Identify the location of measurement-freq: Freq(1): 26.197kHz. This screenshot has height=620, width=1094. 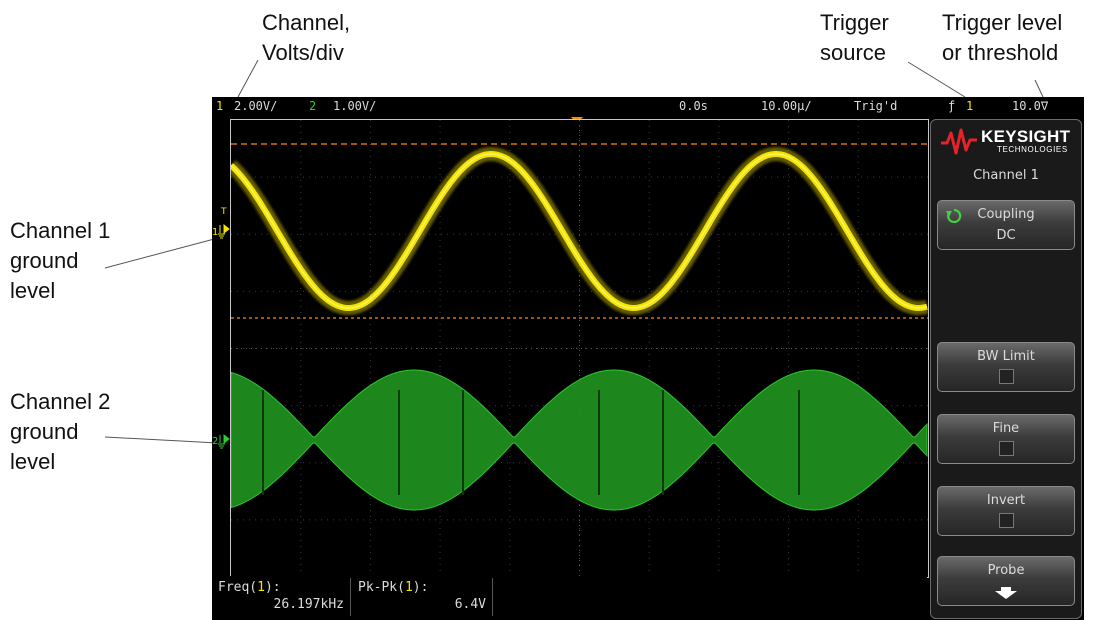
(281, 597).